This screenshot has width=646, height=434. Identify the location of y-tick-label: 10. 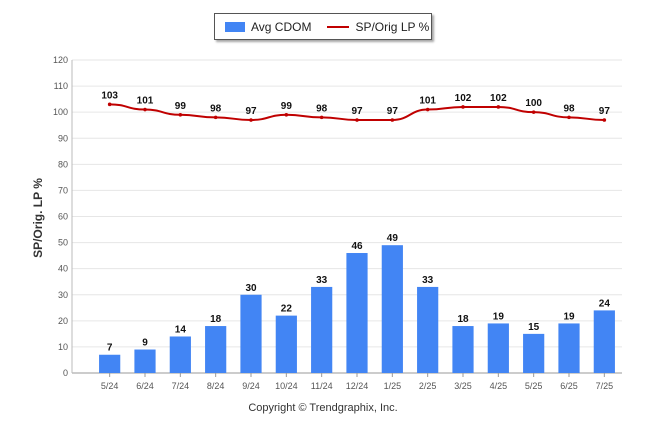
(63, 347).